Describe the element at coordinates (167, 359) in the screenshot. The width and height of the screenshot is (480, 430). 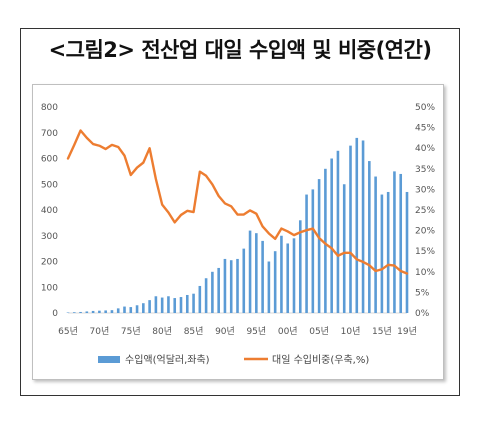
I see `legend-label-import-amount: 수입액(억달러,좌축)` at that location.